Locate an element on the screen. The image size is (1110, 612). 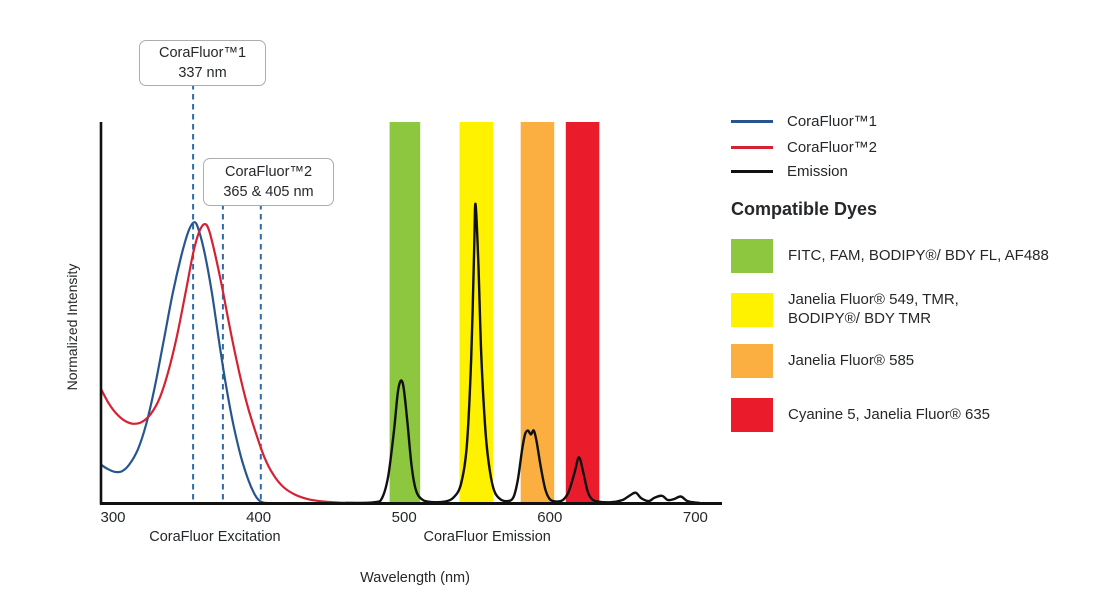
dye-item-red: Cyanine 5, Janelia Fluor® 635 is located at coordinates (860, 415).